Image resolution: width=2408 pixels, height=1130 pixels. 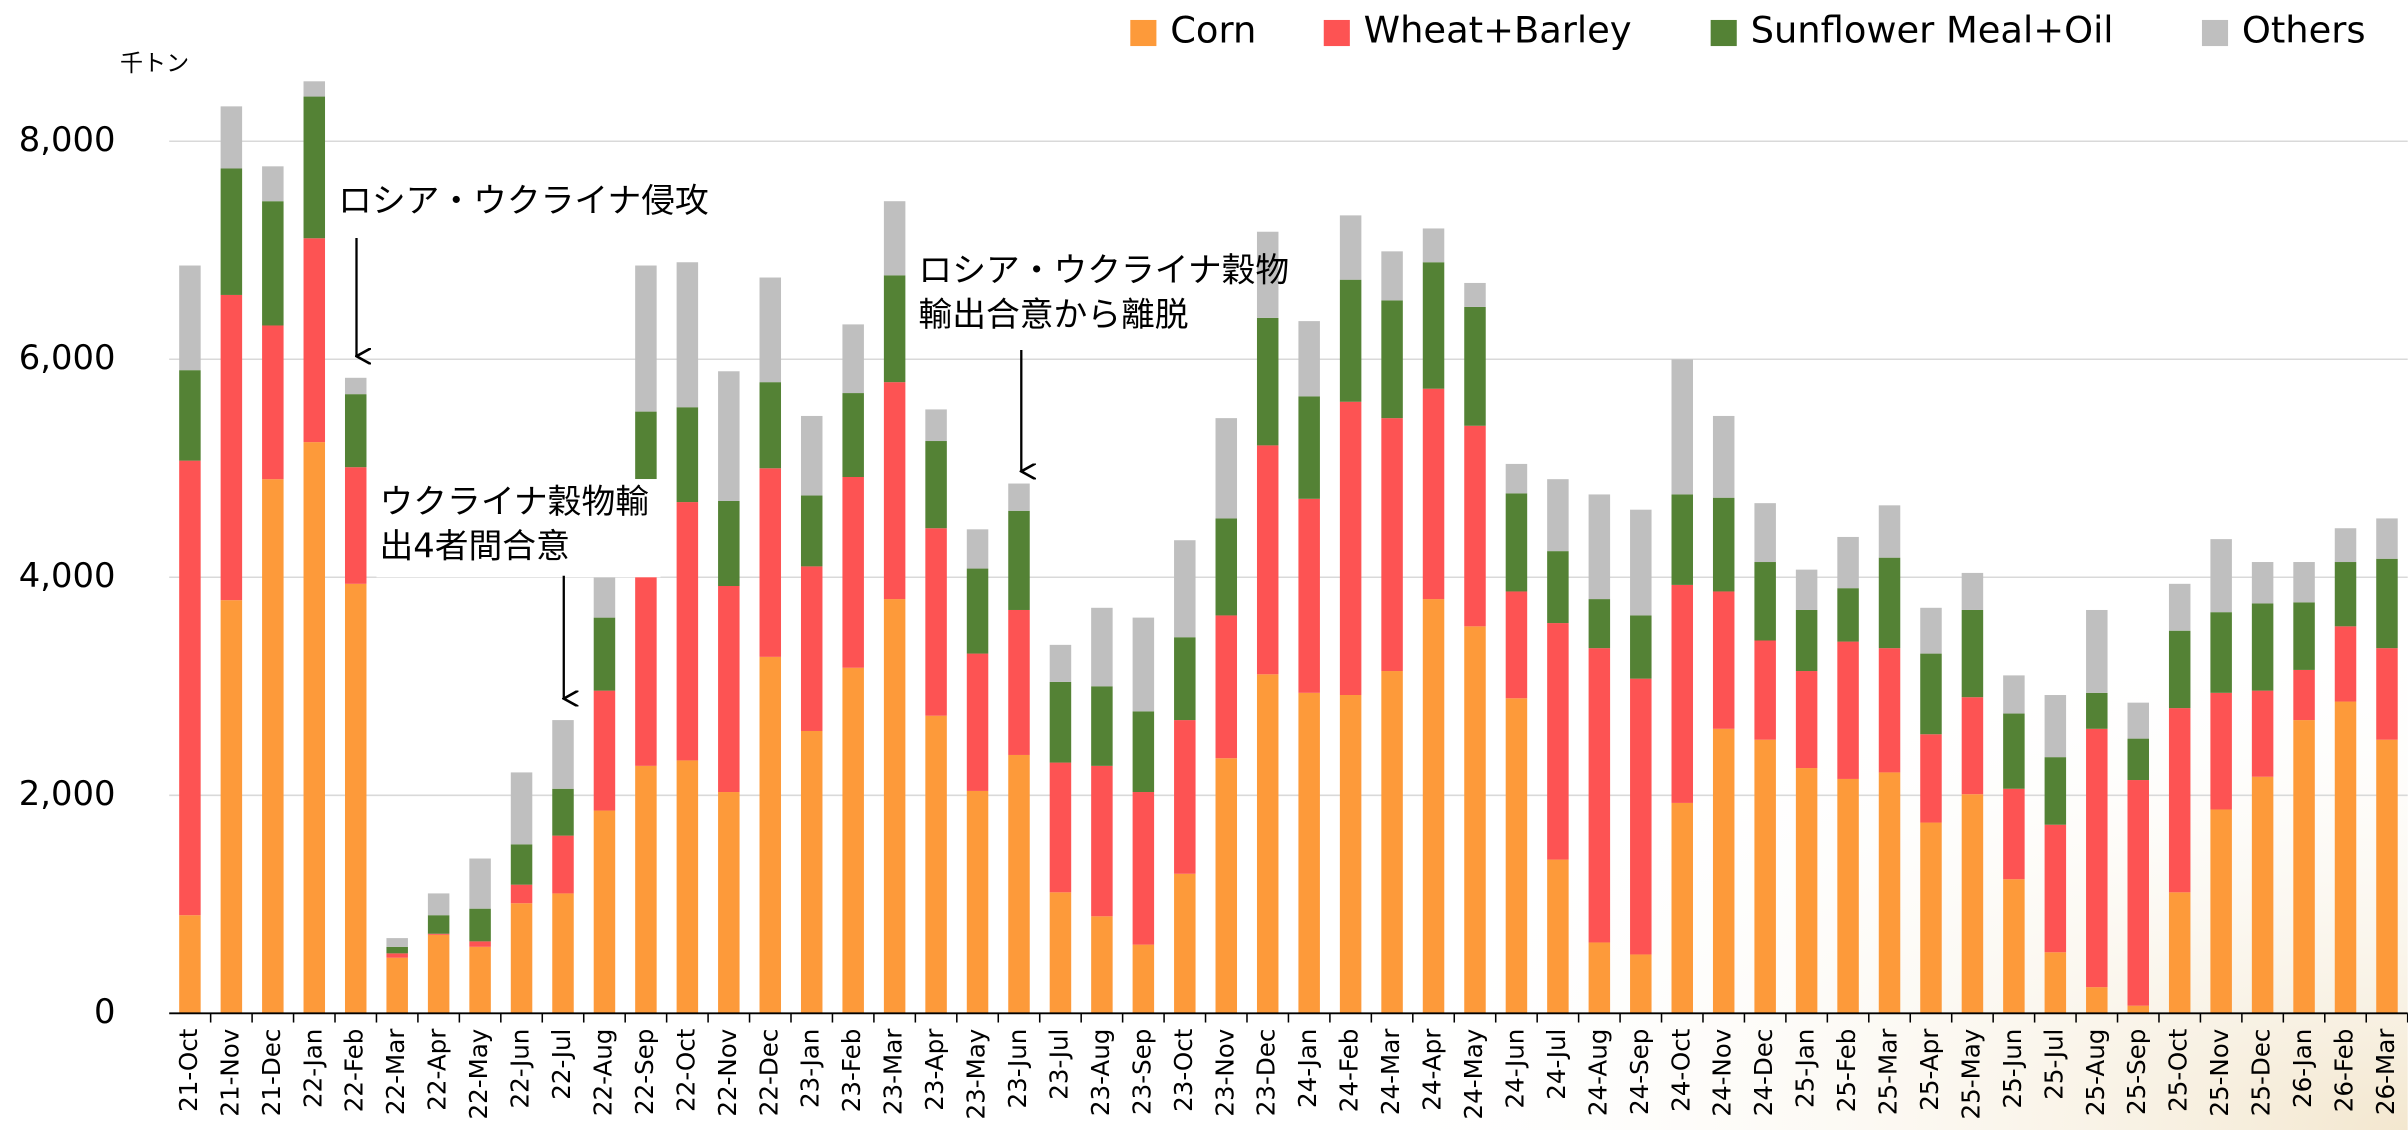 I want to click on x-tick-label: 23-Oct, so click(x=1183, y=1070).